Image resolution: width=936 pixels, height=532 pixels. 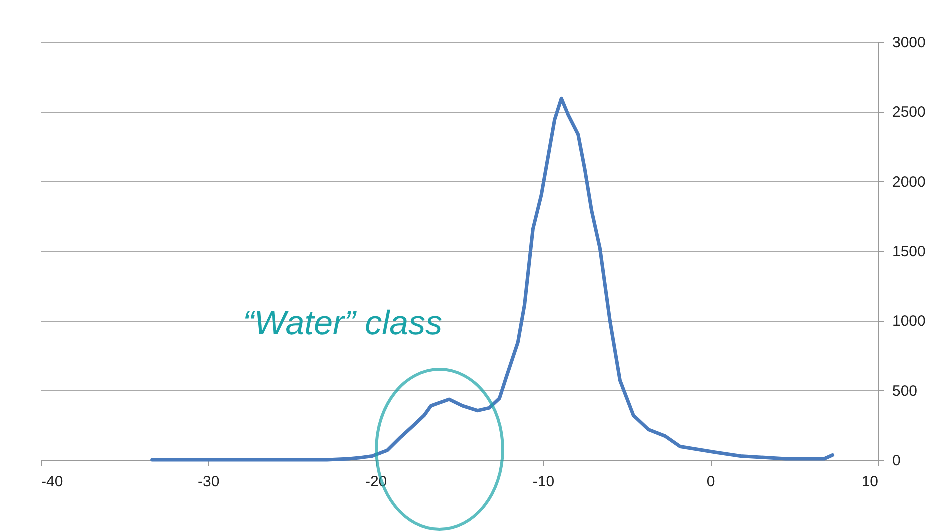 What do you see at coordinates (711, 482) in the screenshot?
I see `x-tick-label: 0` at bounding box center [711, 482].